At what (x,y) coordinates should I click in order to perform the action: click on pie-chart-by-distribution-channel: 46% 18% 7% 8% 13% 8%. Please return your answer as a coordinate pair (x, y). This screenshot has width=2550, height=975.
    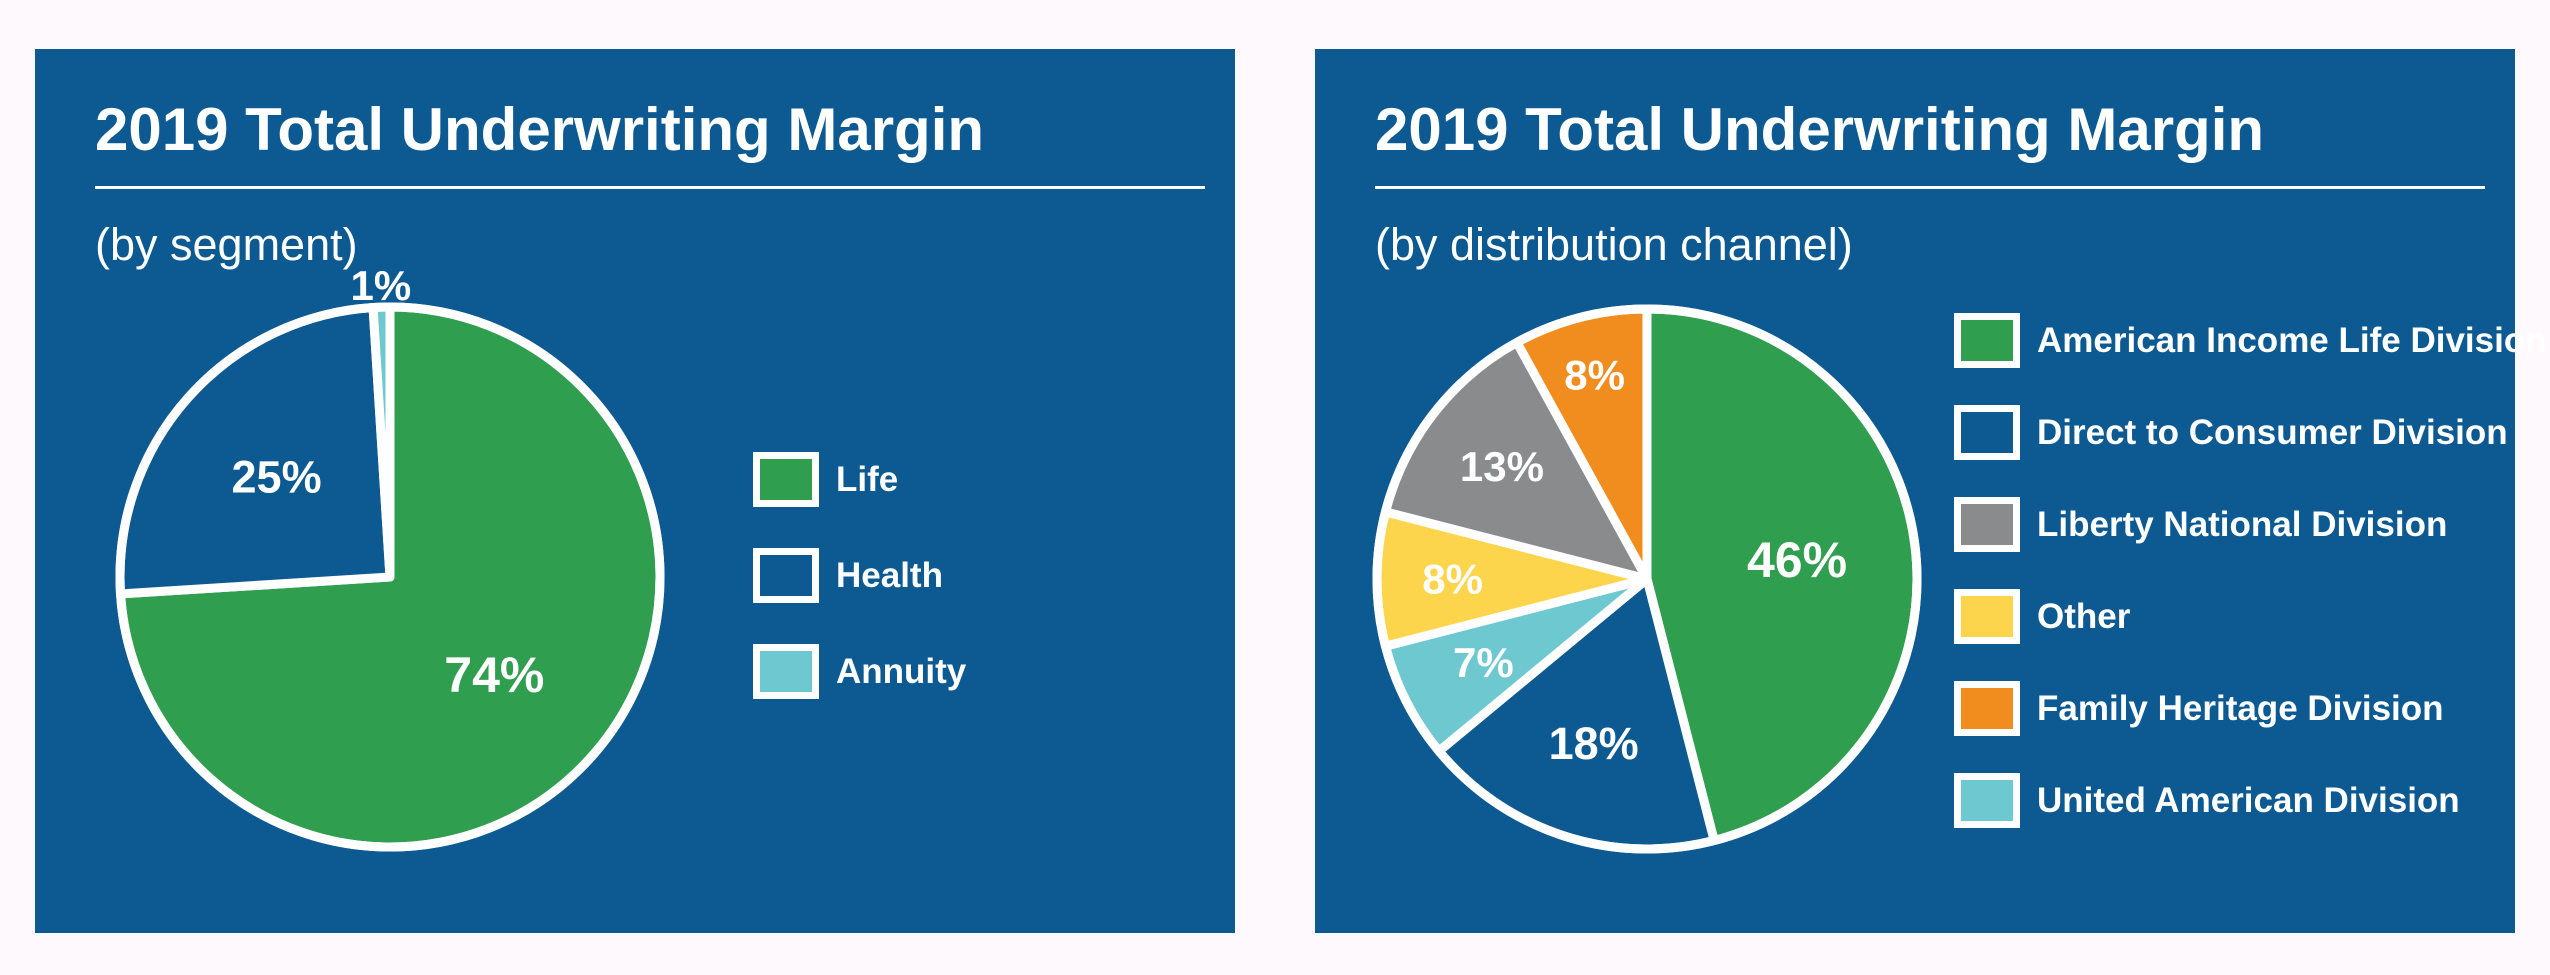
    Looking at the image, I should click on (1647, 579).